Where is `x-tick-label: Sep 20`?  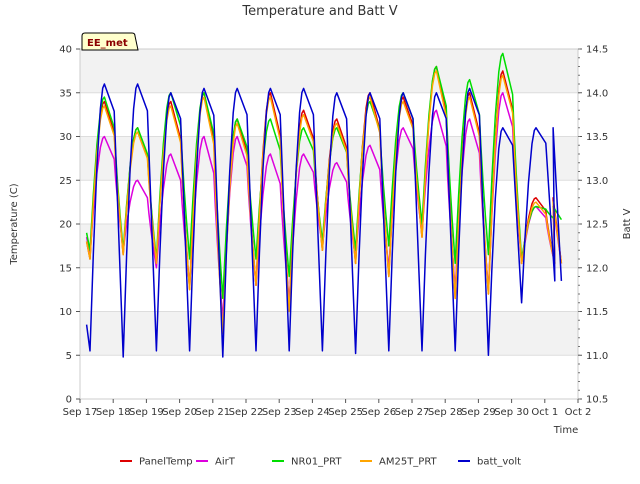
x-tick-label: Sep 20 is located at coordinates (179, 412).